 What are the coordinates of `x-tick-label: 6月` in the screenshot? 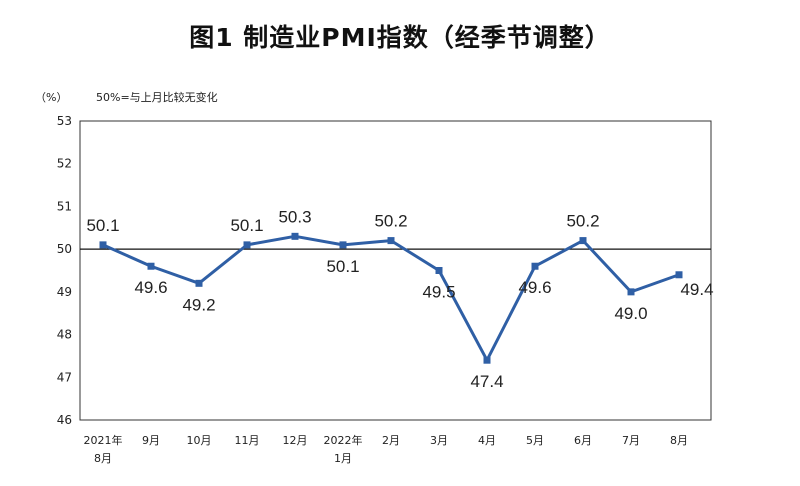 It's located at (583, 440).